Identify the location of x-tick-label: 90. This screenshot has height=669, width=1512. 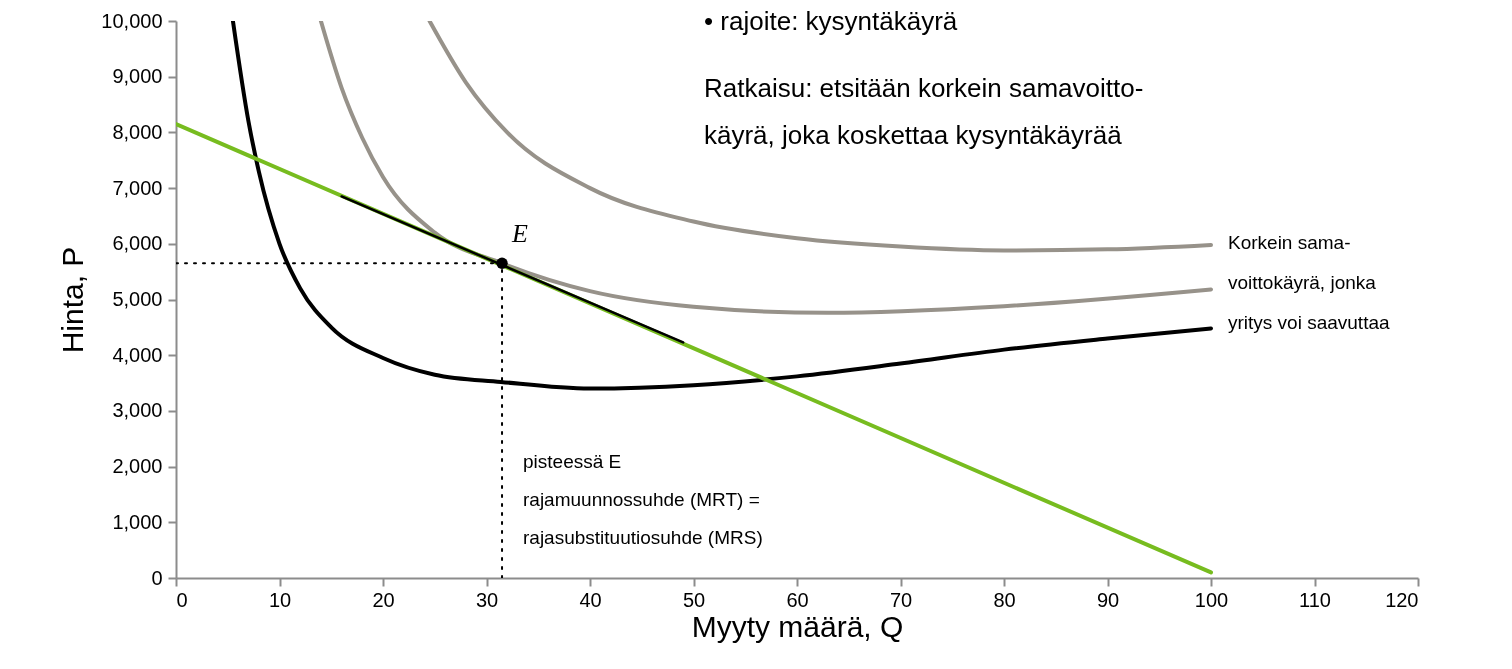
(1108, 599).